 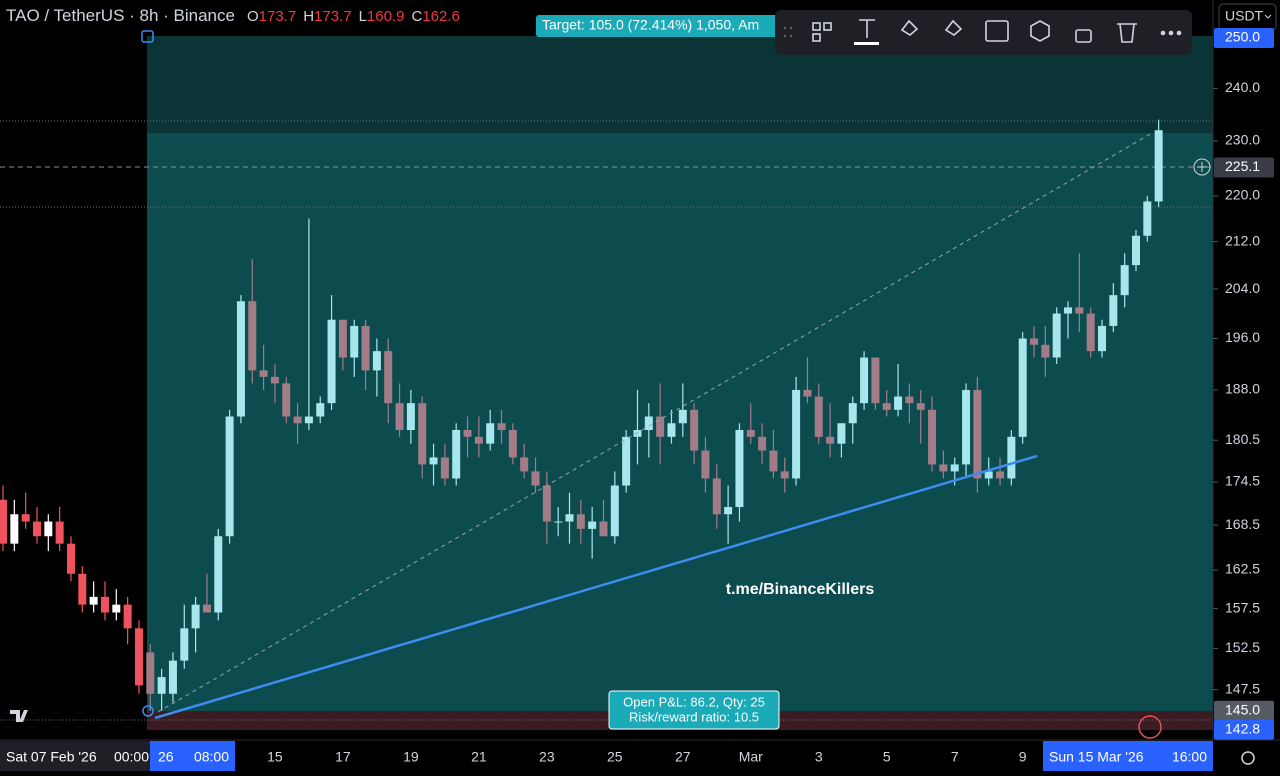 What do you see at coordinates (1023, 757) in the screenshot?
I see `x-tick-label: 9` at bounding box center [1023, 757].